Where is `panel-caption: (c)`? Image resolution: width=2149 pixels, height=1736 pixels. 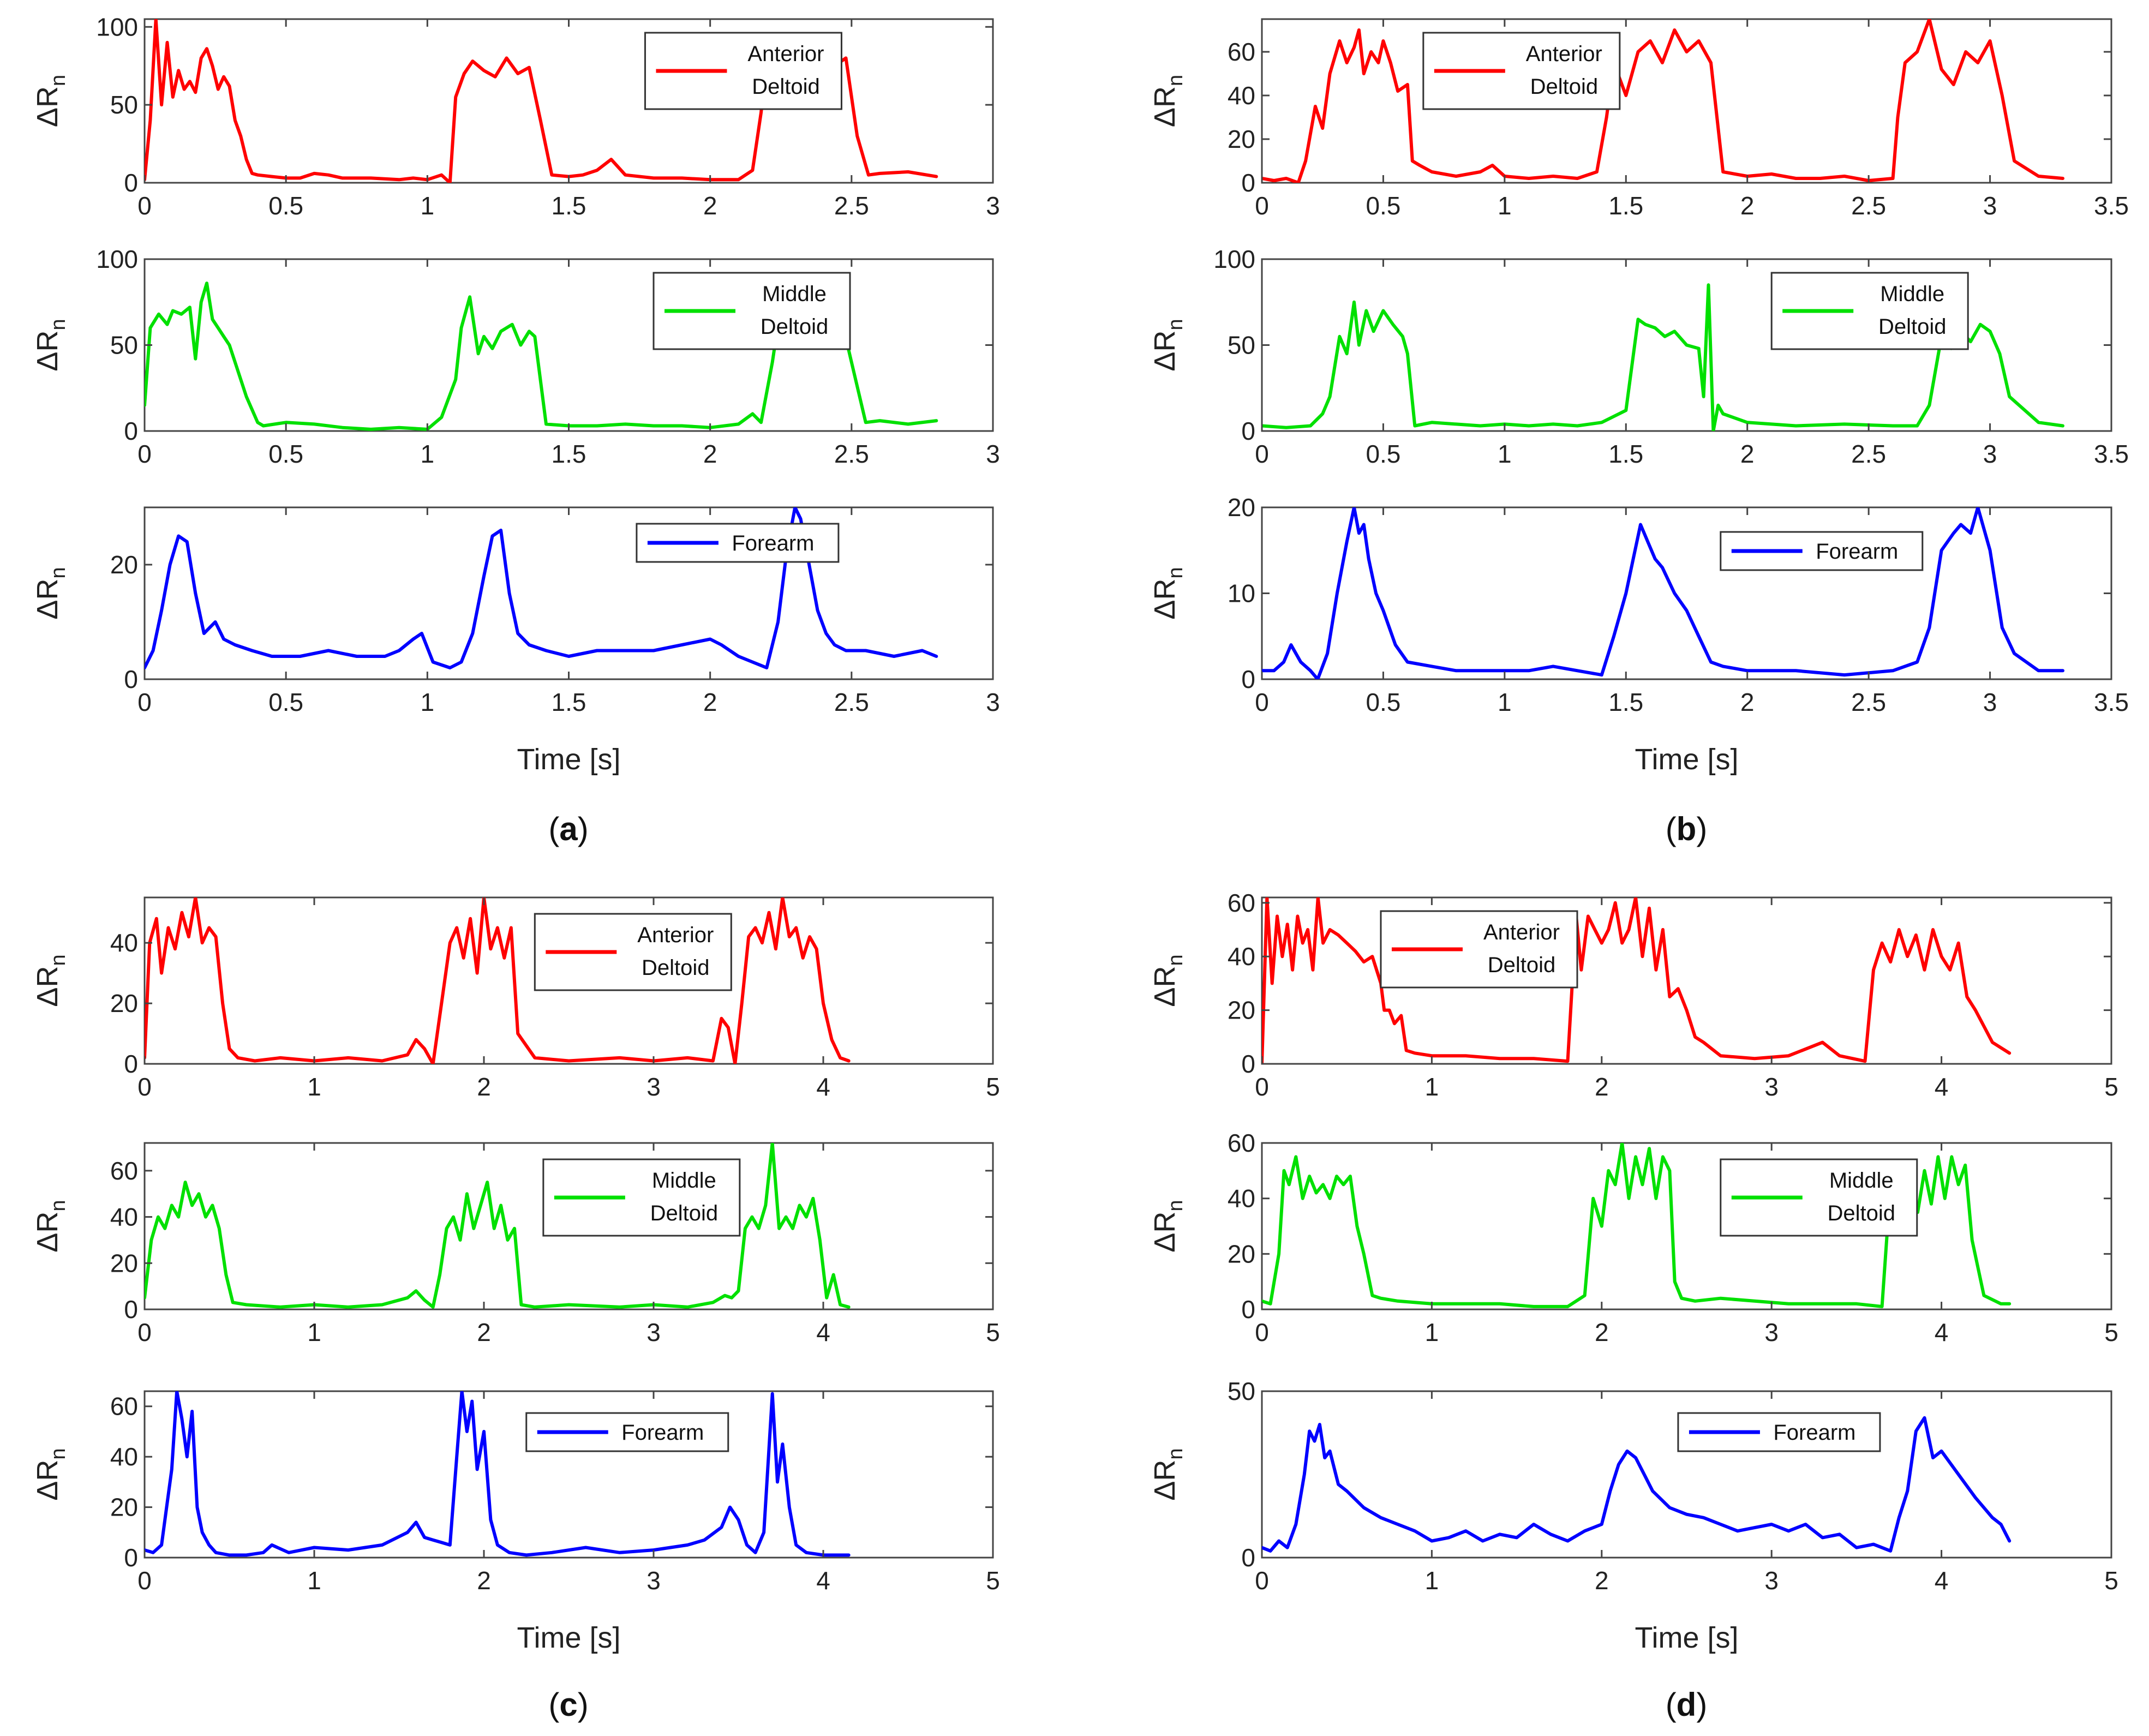
panel-caption: (c) is located at coordinates (568, 1705).